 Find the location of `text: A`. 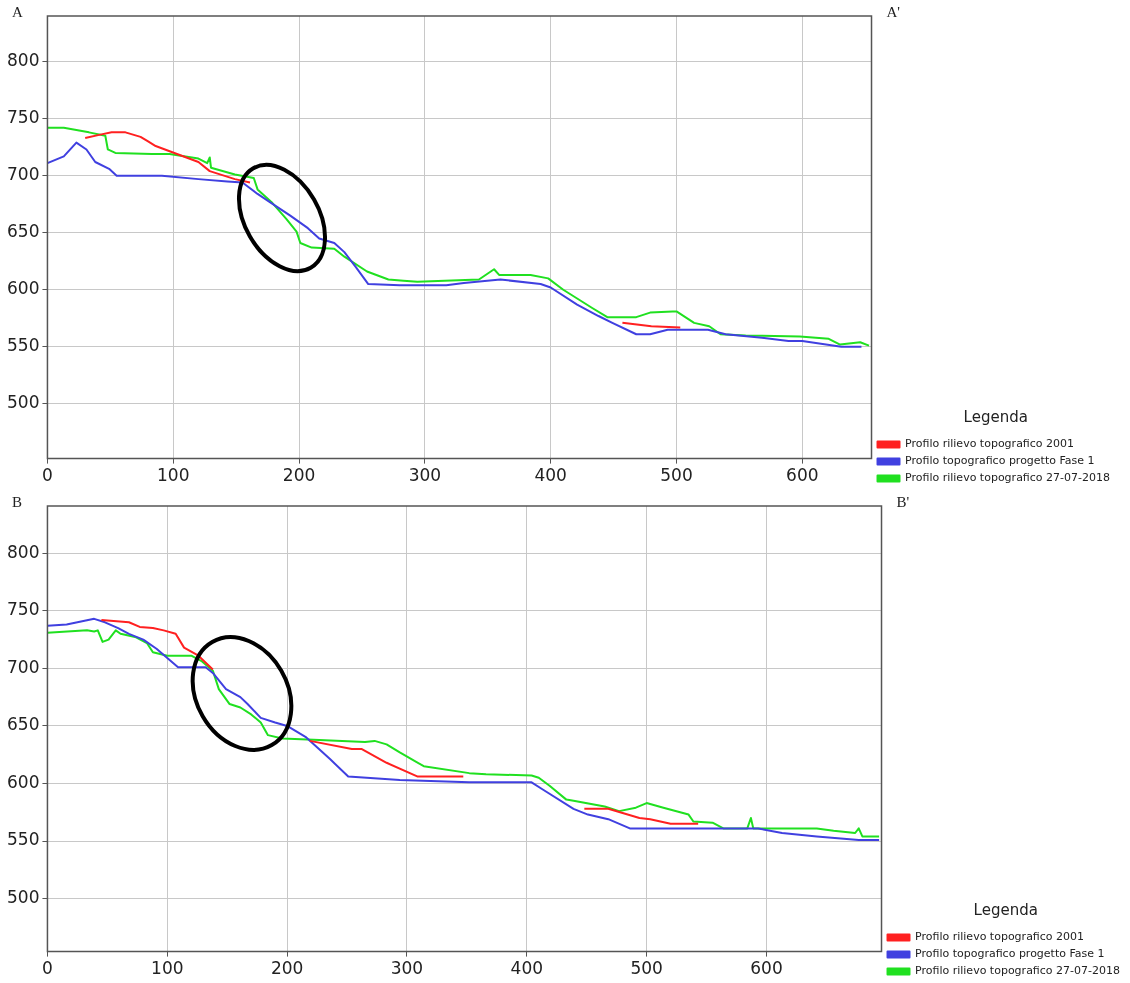

text: A is located at coordinates (17, 12).